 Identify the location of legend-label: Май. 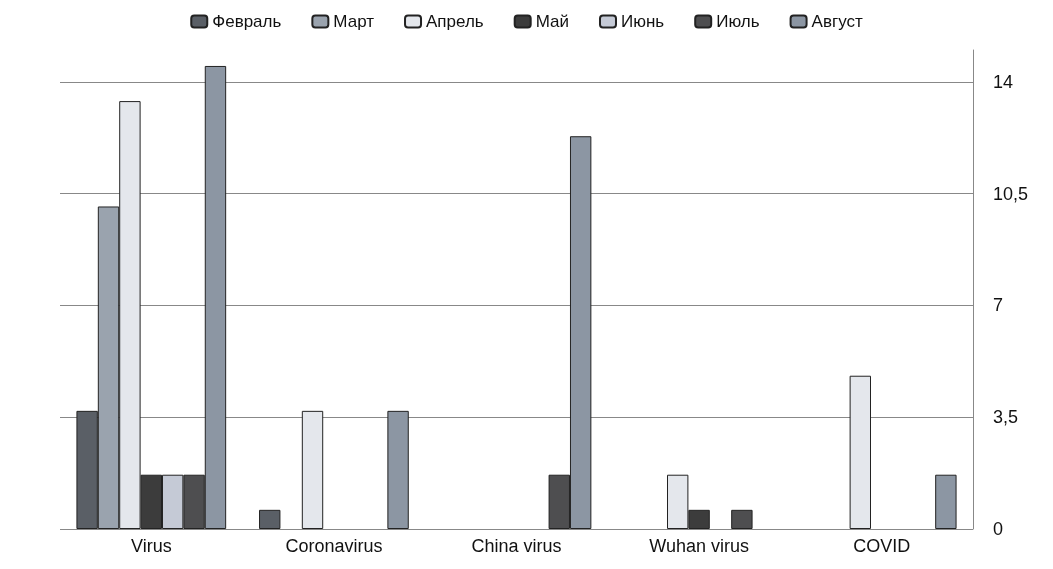
(552, 21).